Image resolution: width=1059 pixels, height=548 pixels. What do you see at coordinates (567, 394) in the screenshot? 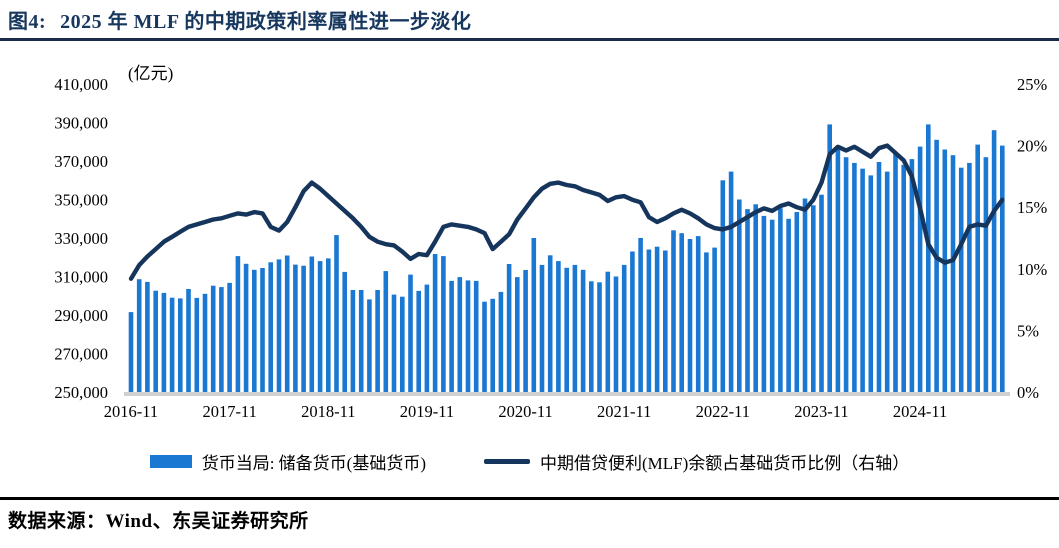
I see `x-axis-baseline` at bounding box center [567, 394].